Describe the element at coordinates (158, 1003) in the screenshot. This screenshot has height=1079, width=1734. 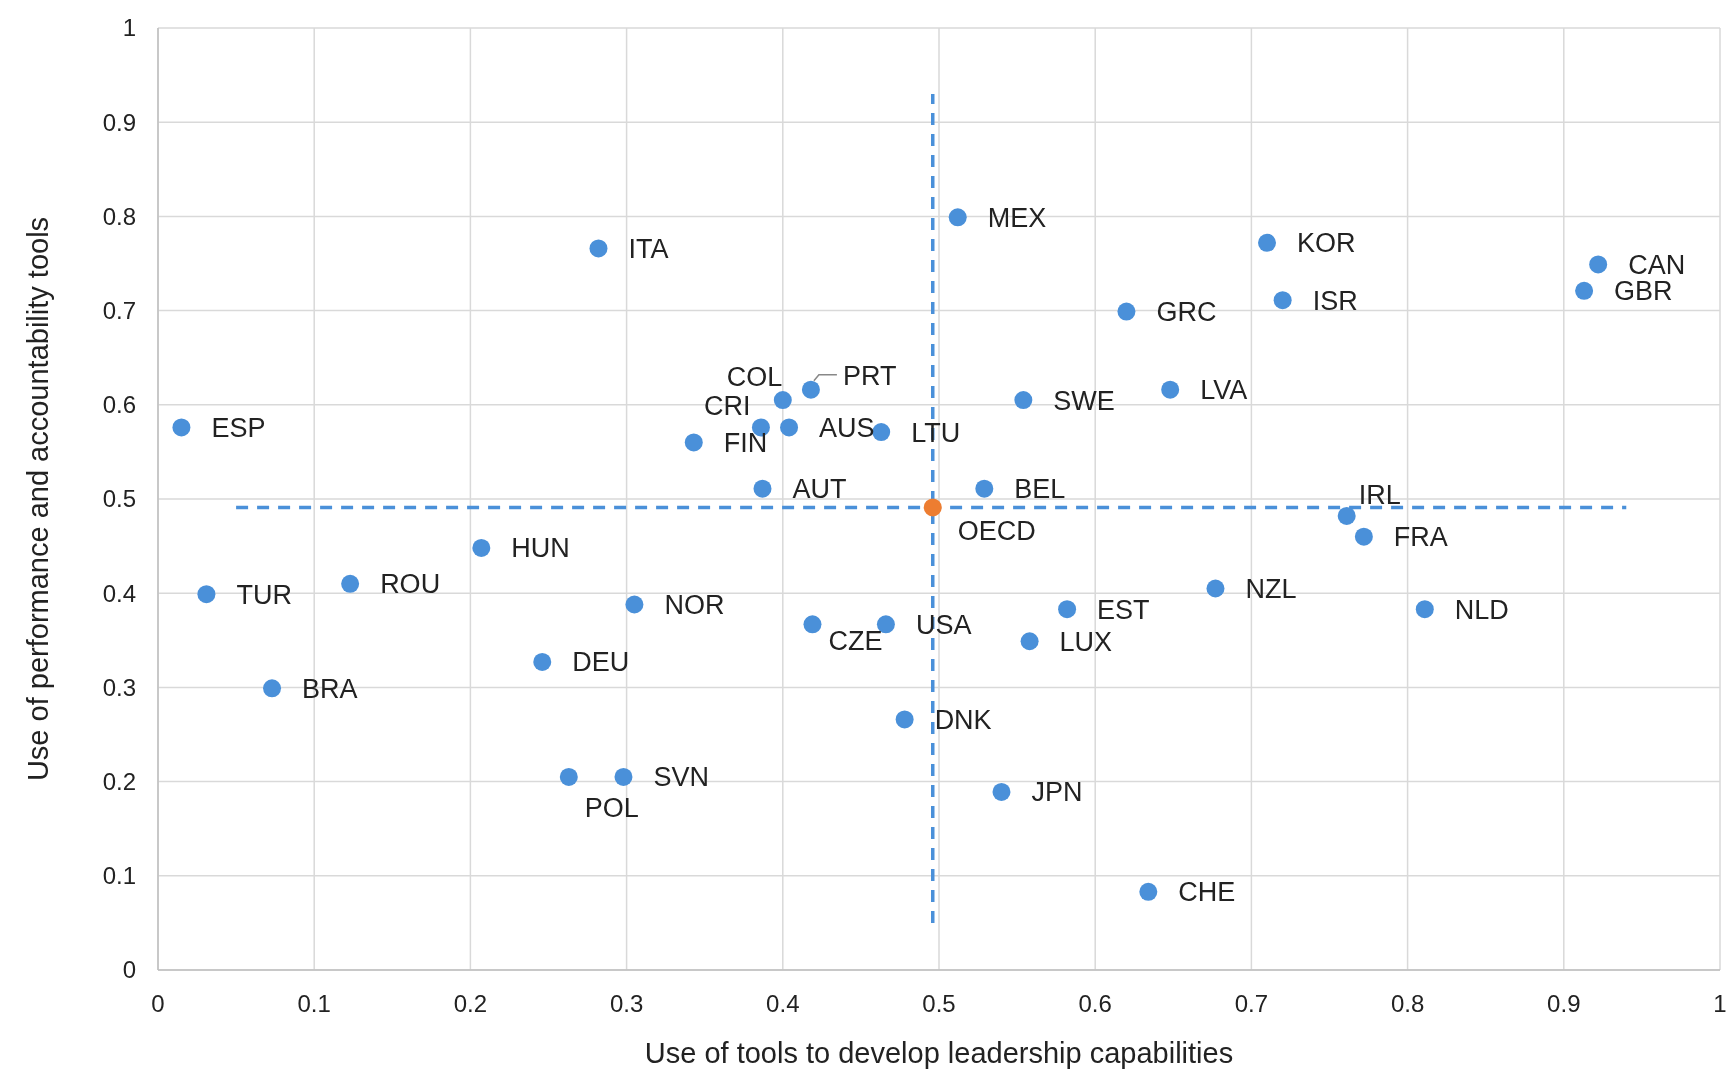
I see `x-tick-label: 0` at that location.